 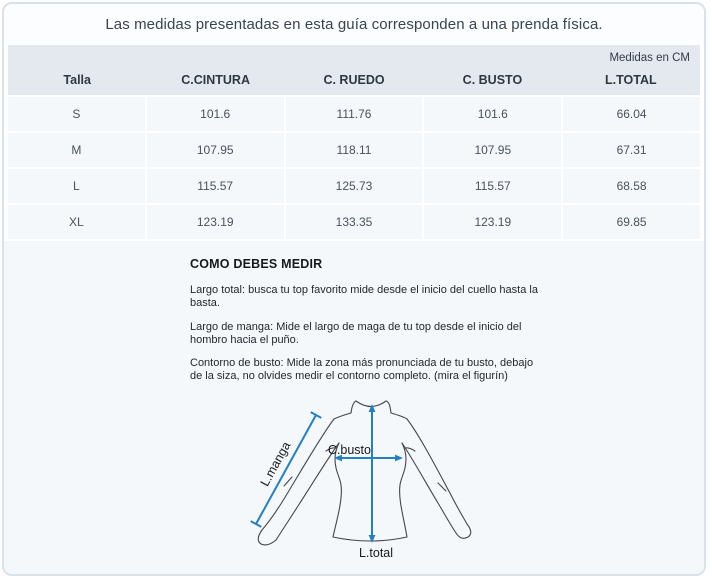 What do you see at coordinates (631, 222) in the screenshot?
I see `cell-value: 69.85` at bounding box center [631, 222].